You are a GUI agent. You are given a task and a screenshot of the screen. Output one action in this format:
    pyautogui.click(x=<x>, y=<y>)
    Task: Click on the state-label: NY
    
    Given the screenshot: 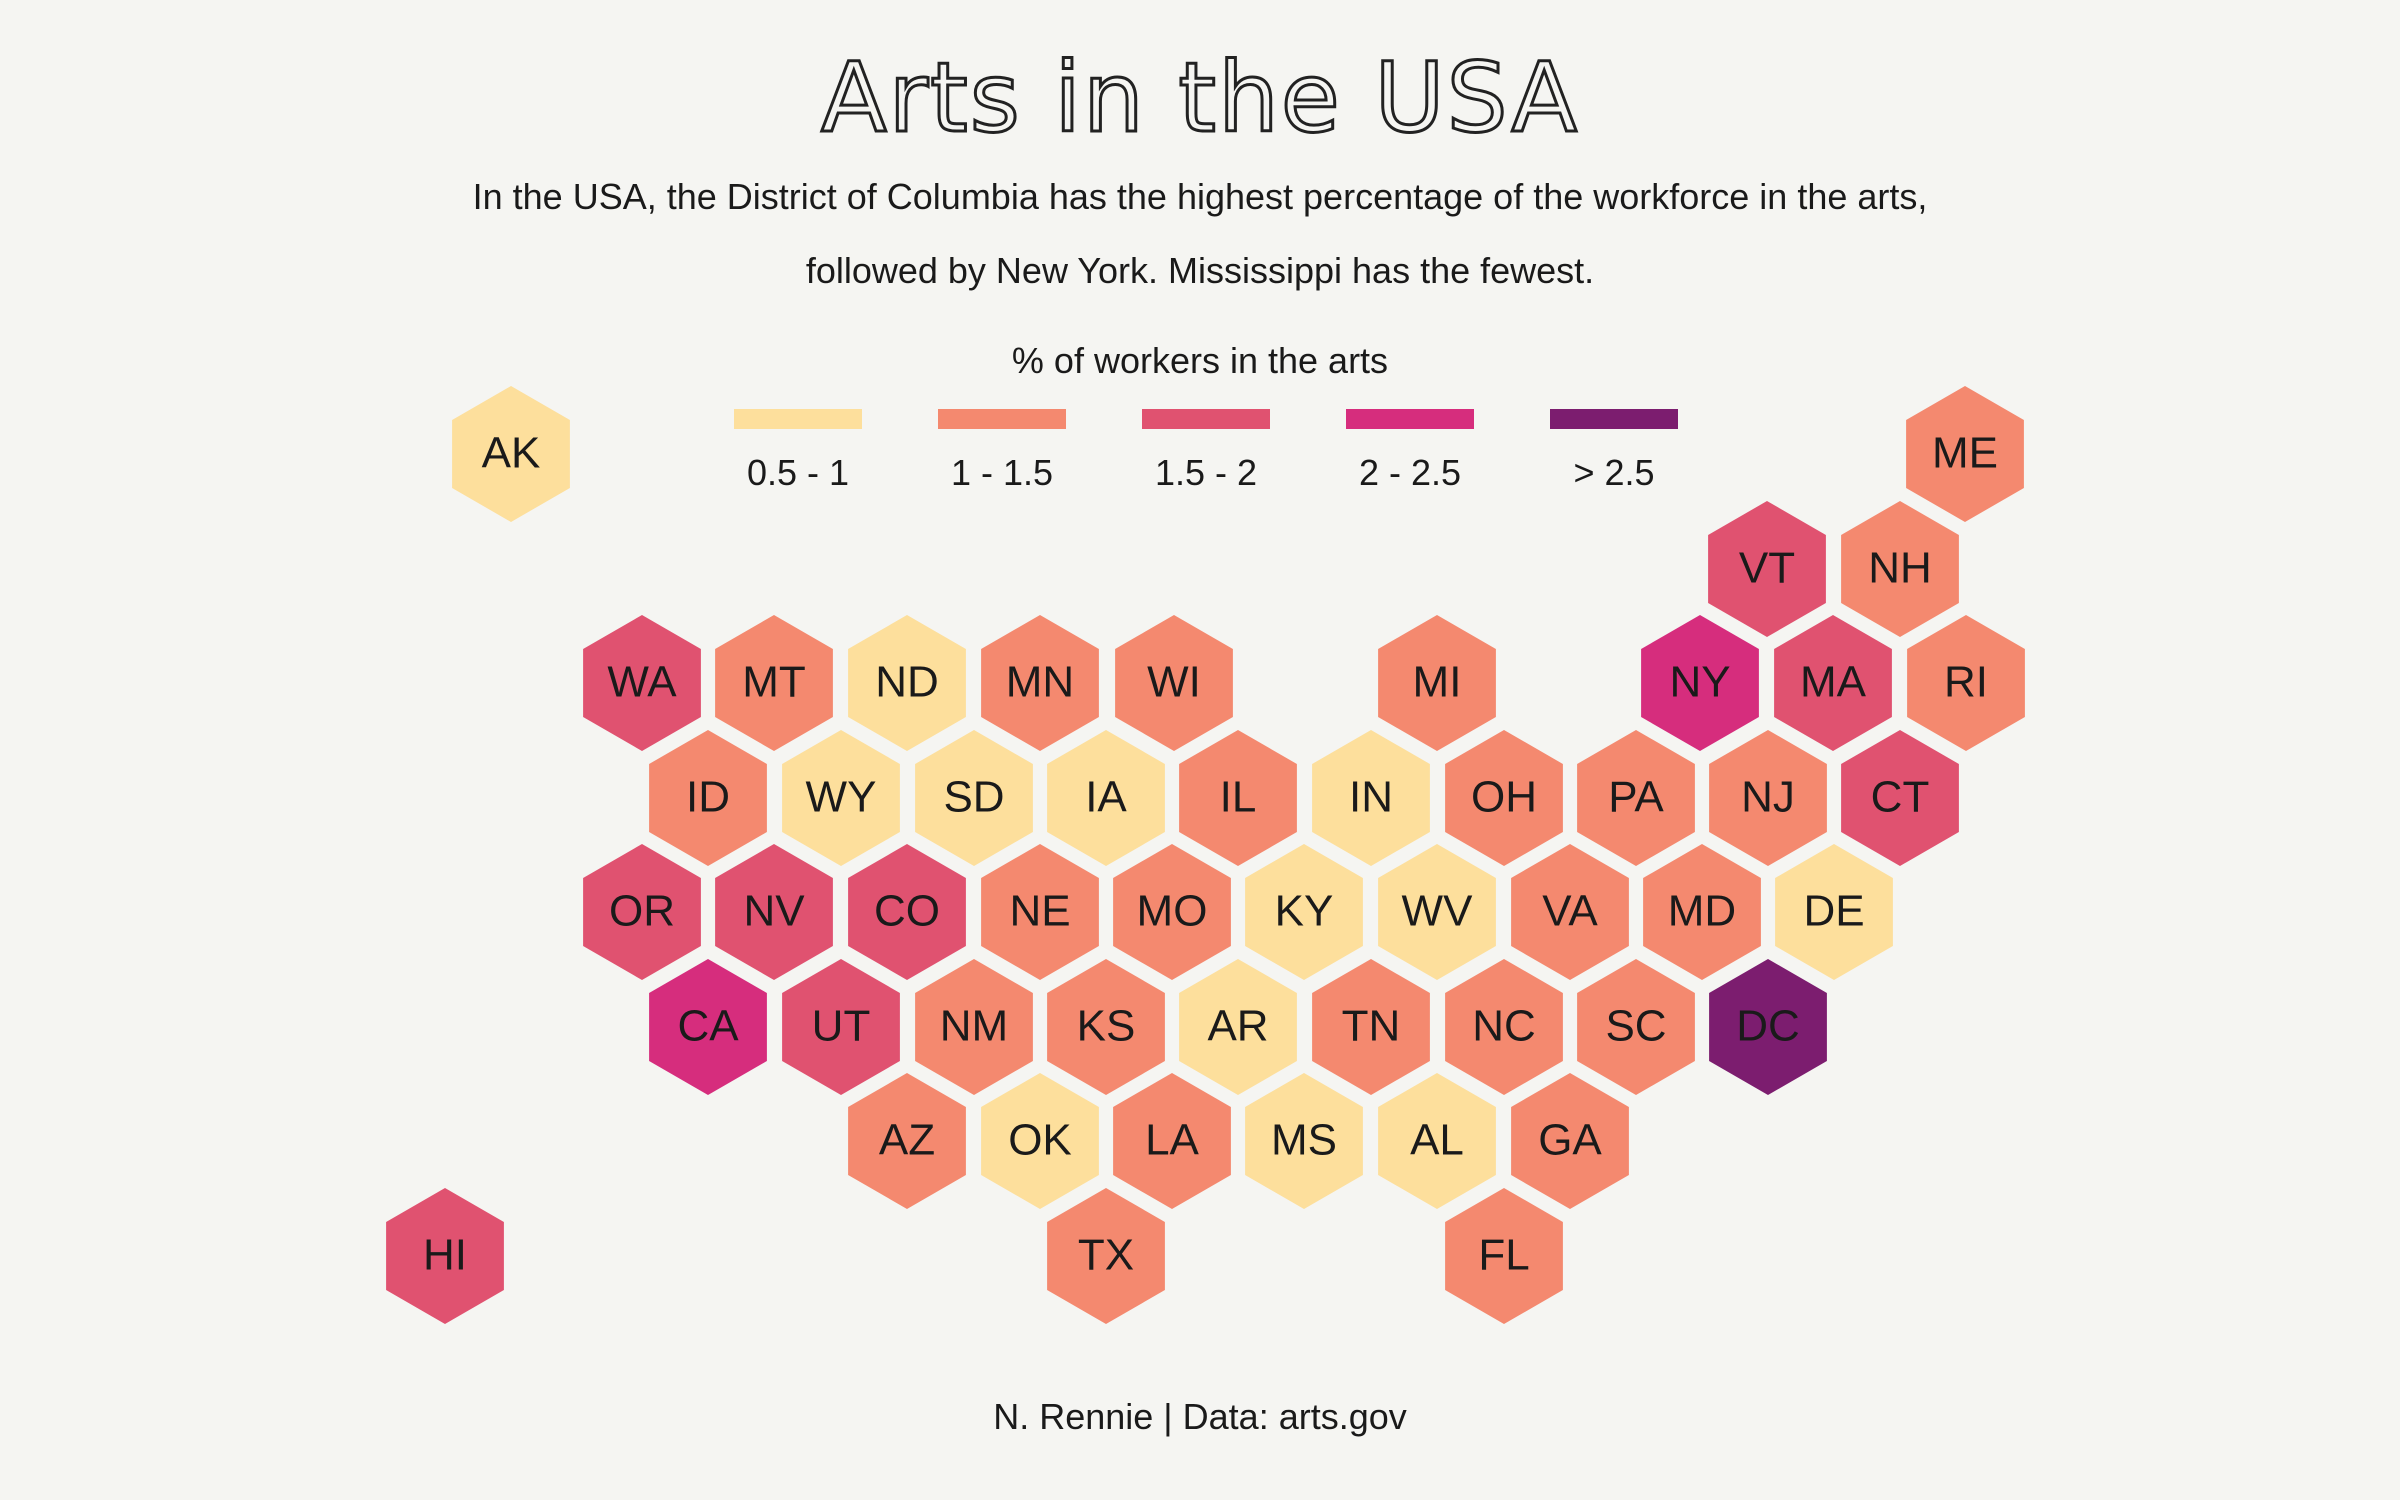 What is the action you would take?
    pyautogui.click(x=1699, y=682)
    